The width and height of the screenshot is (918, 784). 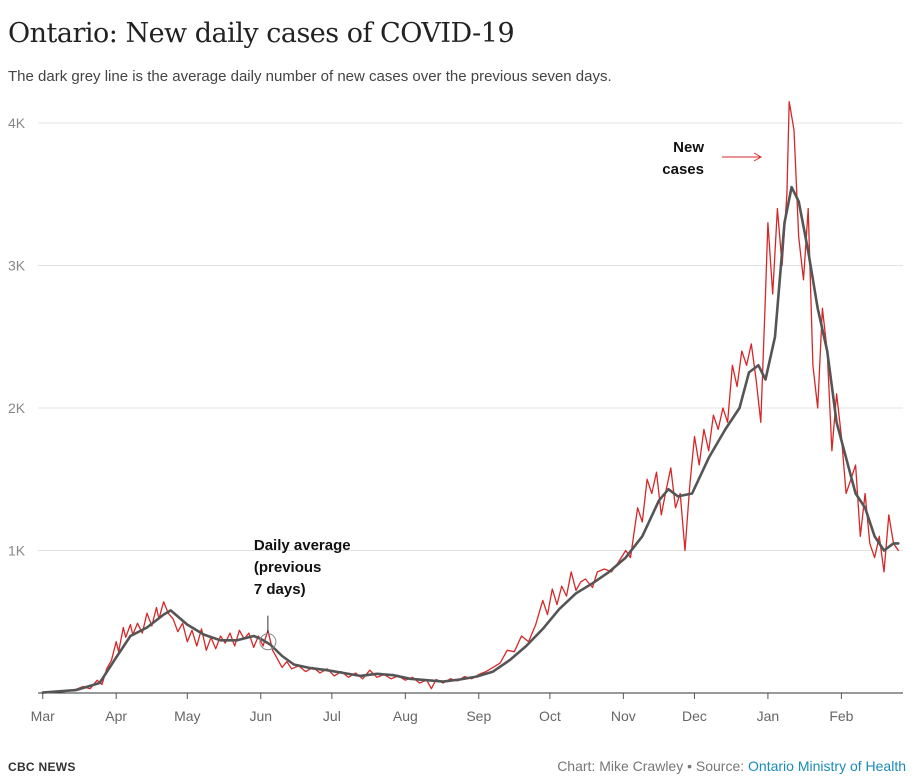 I want to click on annotation-new-cases-line: New, so click(x=688, y=147).